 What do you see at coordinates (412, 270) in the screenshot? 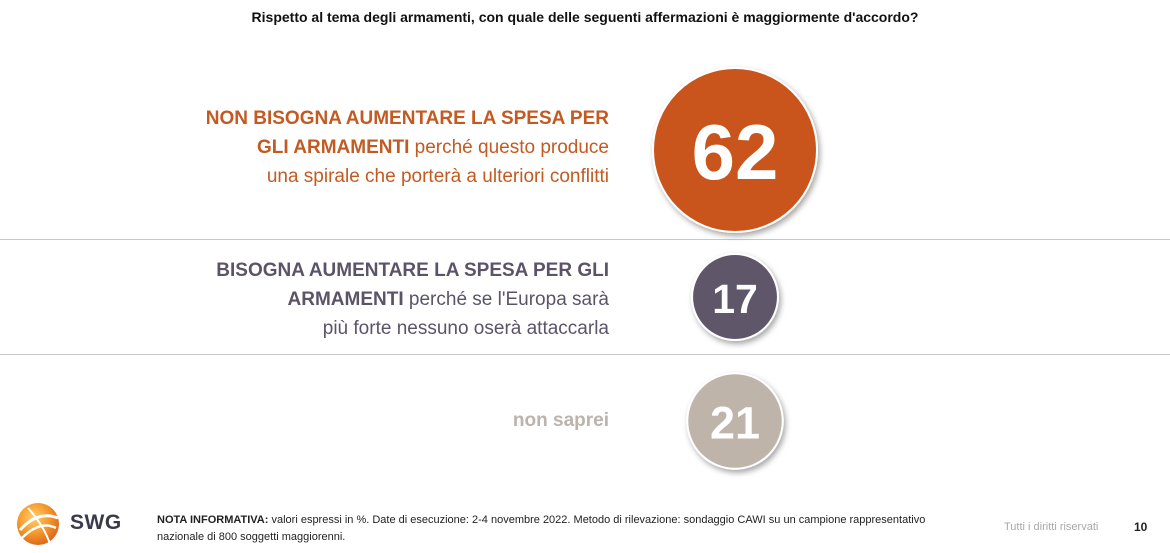
I see `category-label-2-bold-a: BISOGNA AUMENTARE LA SPESA PER GLI` at bounding box center [412, 270].